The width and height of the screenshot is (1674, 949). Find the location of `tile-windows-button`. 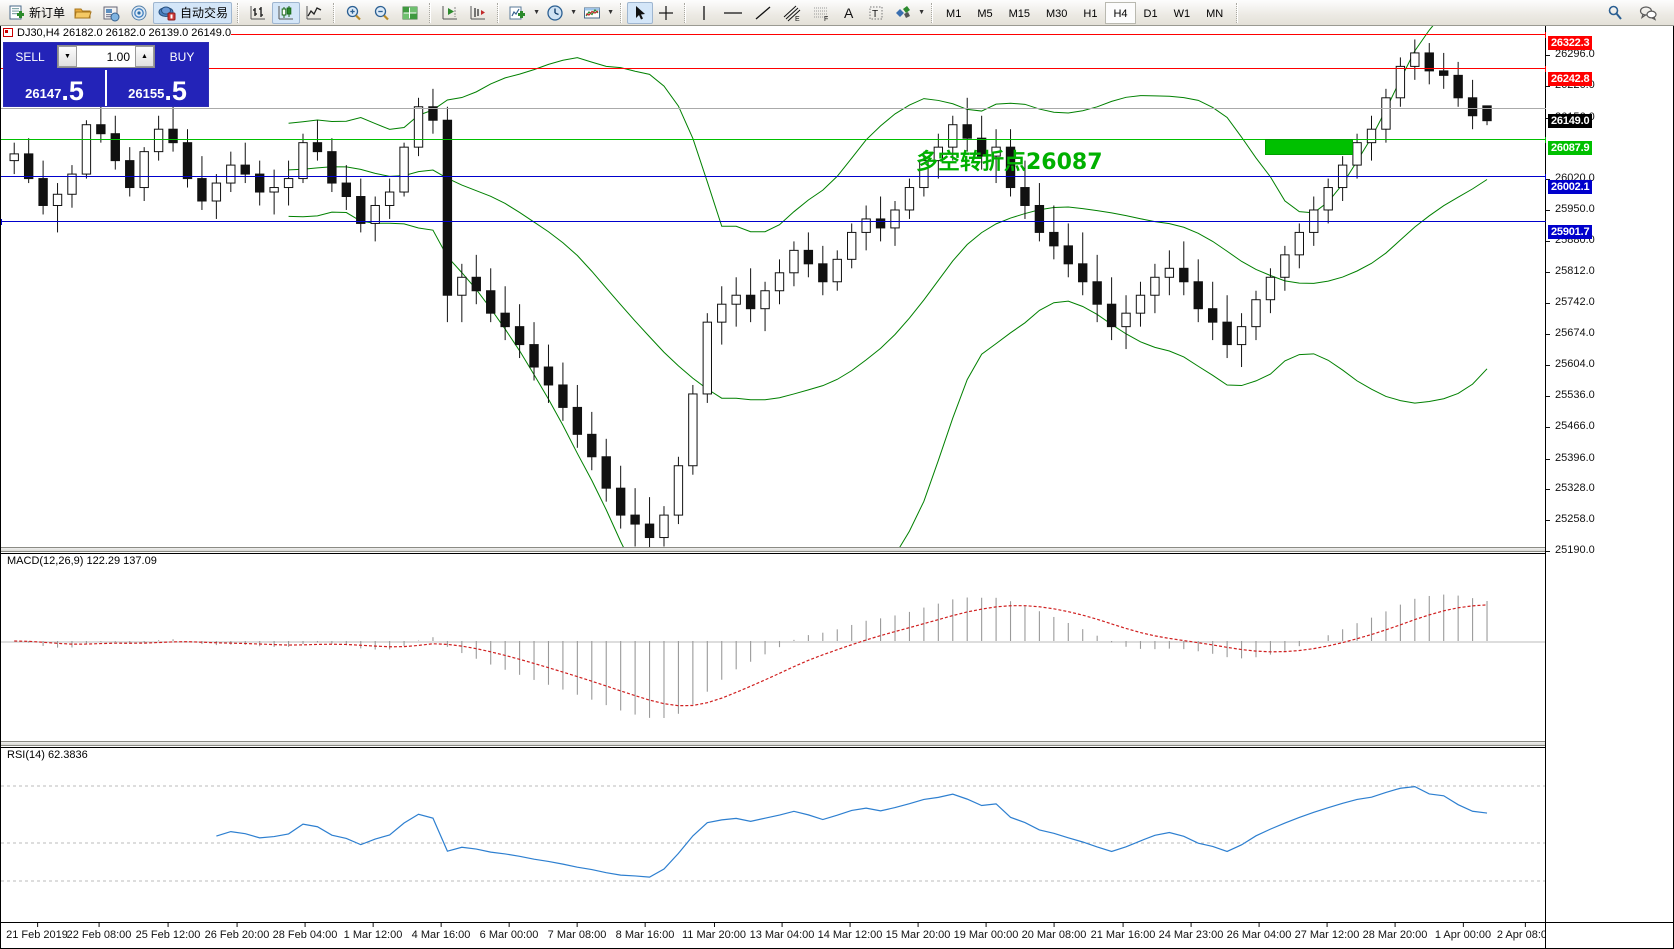

tile-windows-button is located at coordinates (410, 13).